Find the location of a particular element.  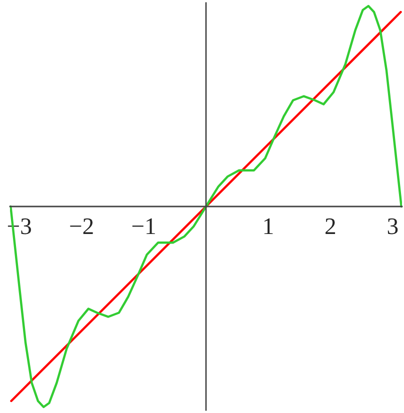

x-tick-label: 3 is located at coordinates (393, 226).